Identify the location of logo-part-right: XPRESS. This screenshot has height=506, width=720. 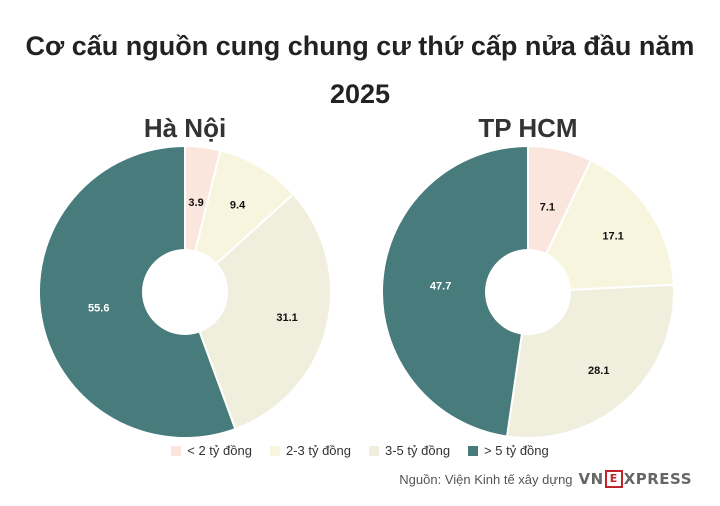
(657, 479).